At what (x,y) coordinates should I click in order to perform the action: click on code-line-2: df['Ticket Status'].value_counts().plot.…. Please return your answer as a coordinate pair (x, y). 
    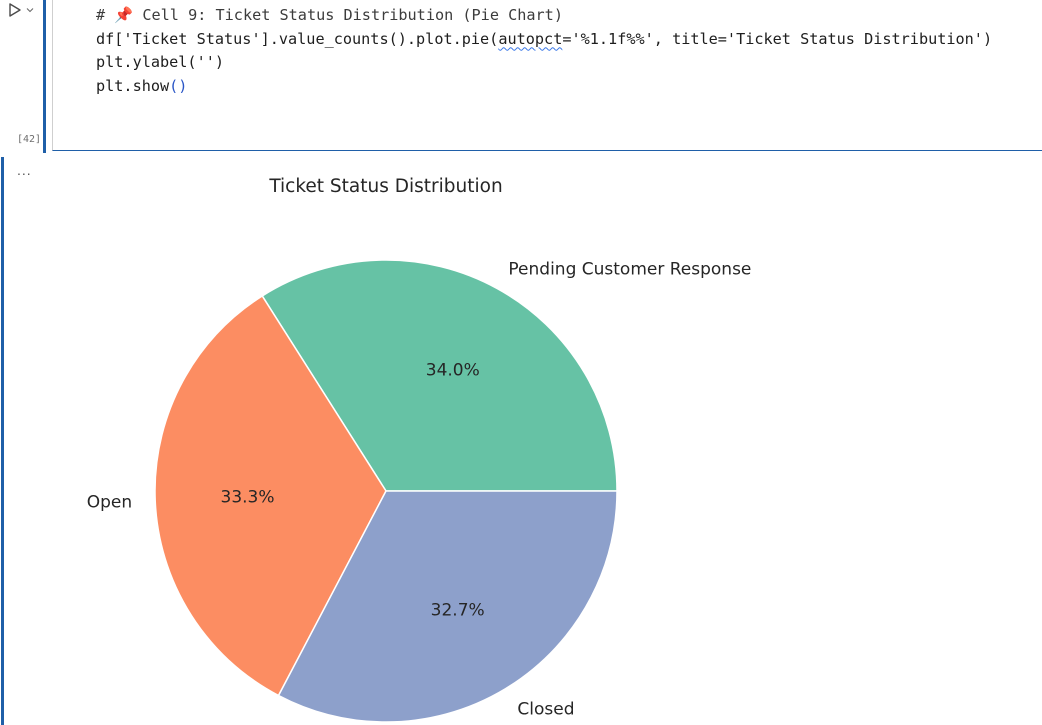
    Looking at the image, I should click on (544, 38).